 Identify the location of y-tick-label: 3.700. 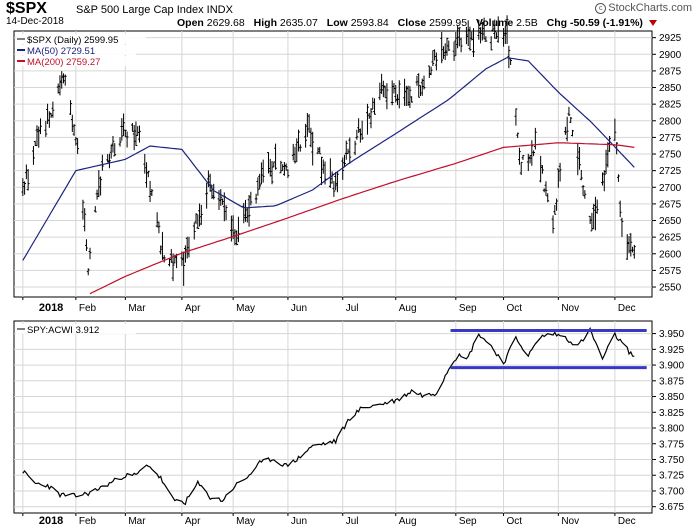
(671, 491).